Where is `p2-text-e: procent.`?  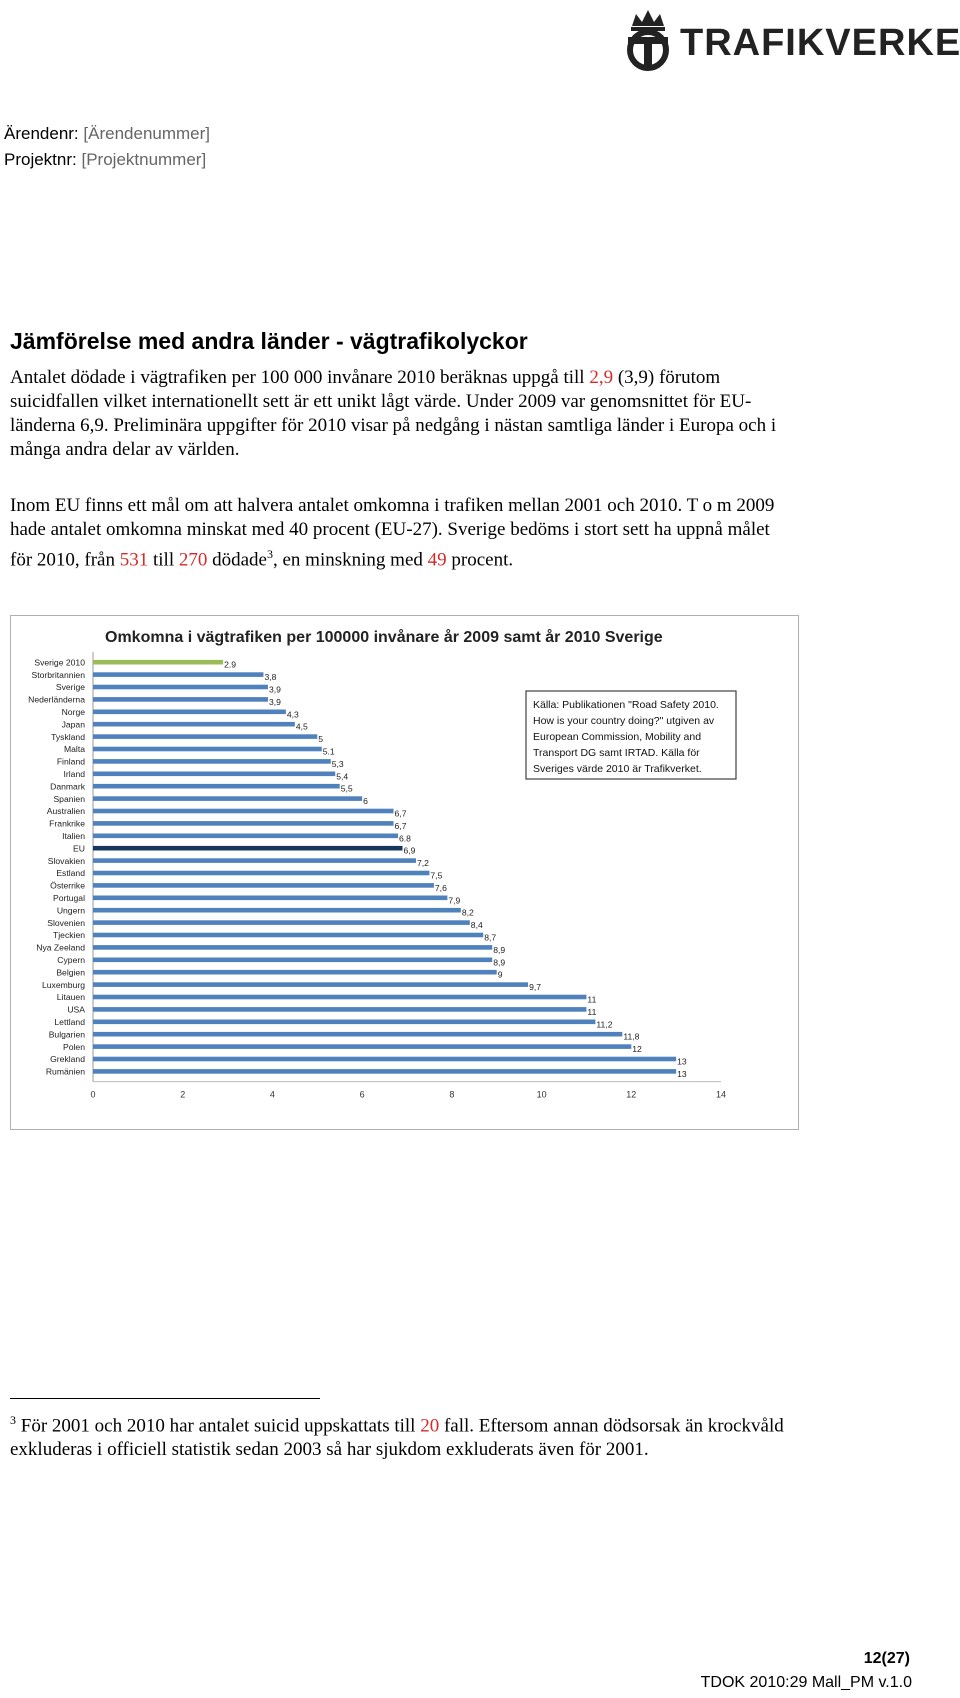 p2-text-e: procent. is located at coordinates (480, 560).